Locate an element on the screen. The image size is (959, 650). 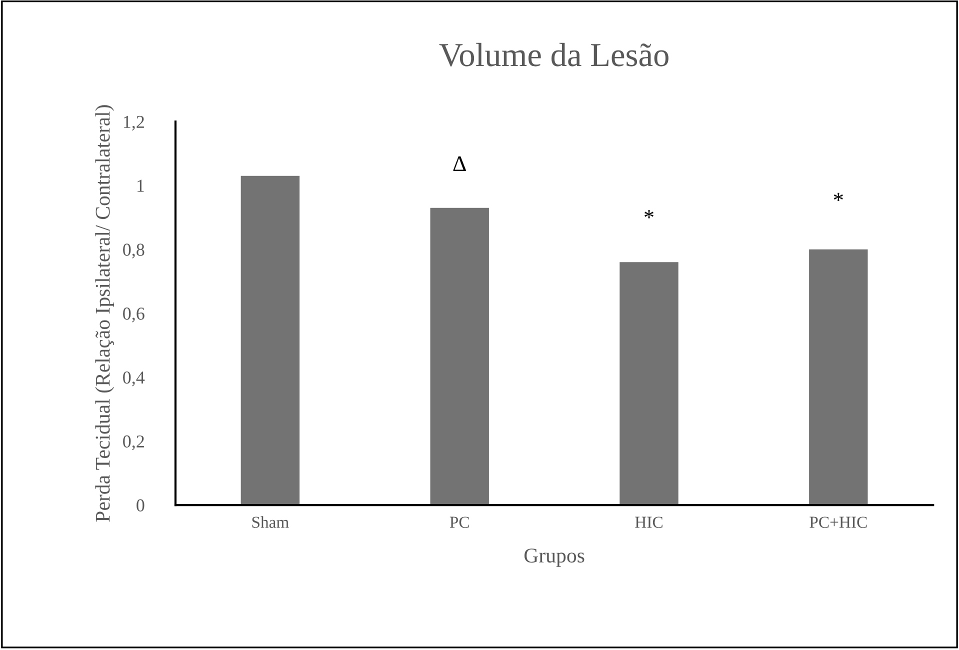
y-tick-label: 0,2 is located at coordinates (133, 442).